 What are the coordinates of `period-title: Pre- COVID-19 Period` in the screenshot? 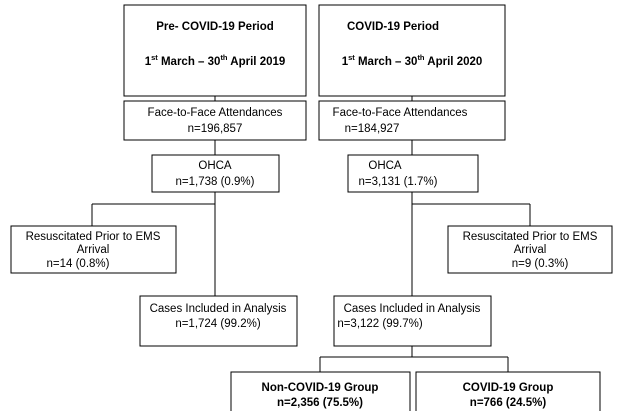 It's located at (215, 27).